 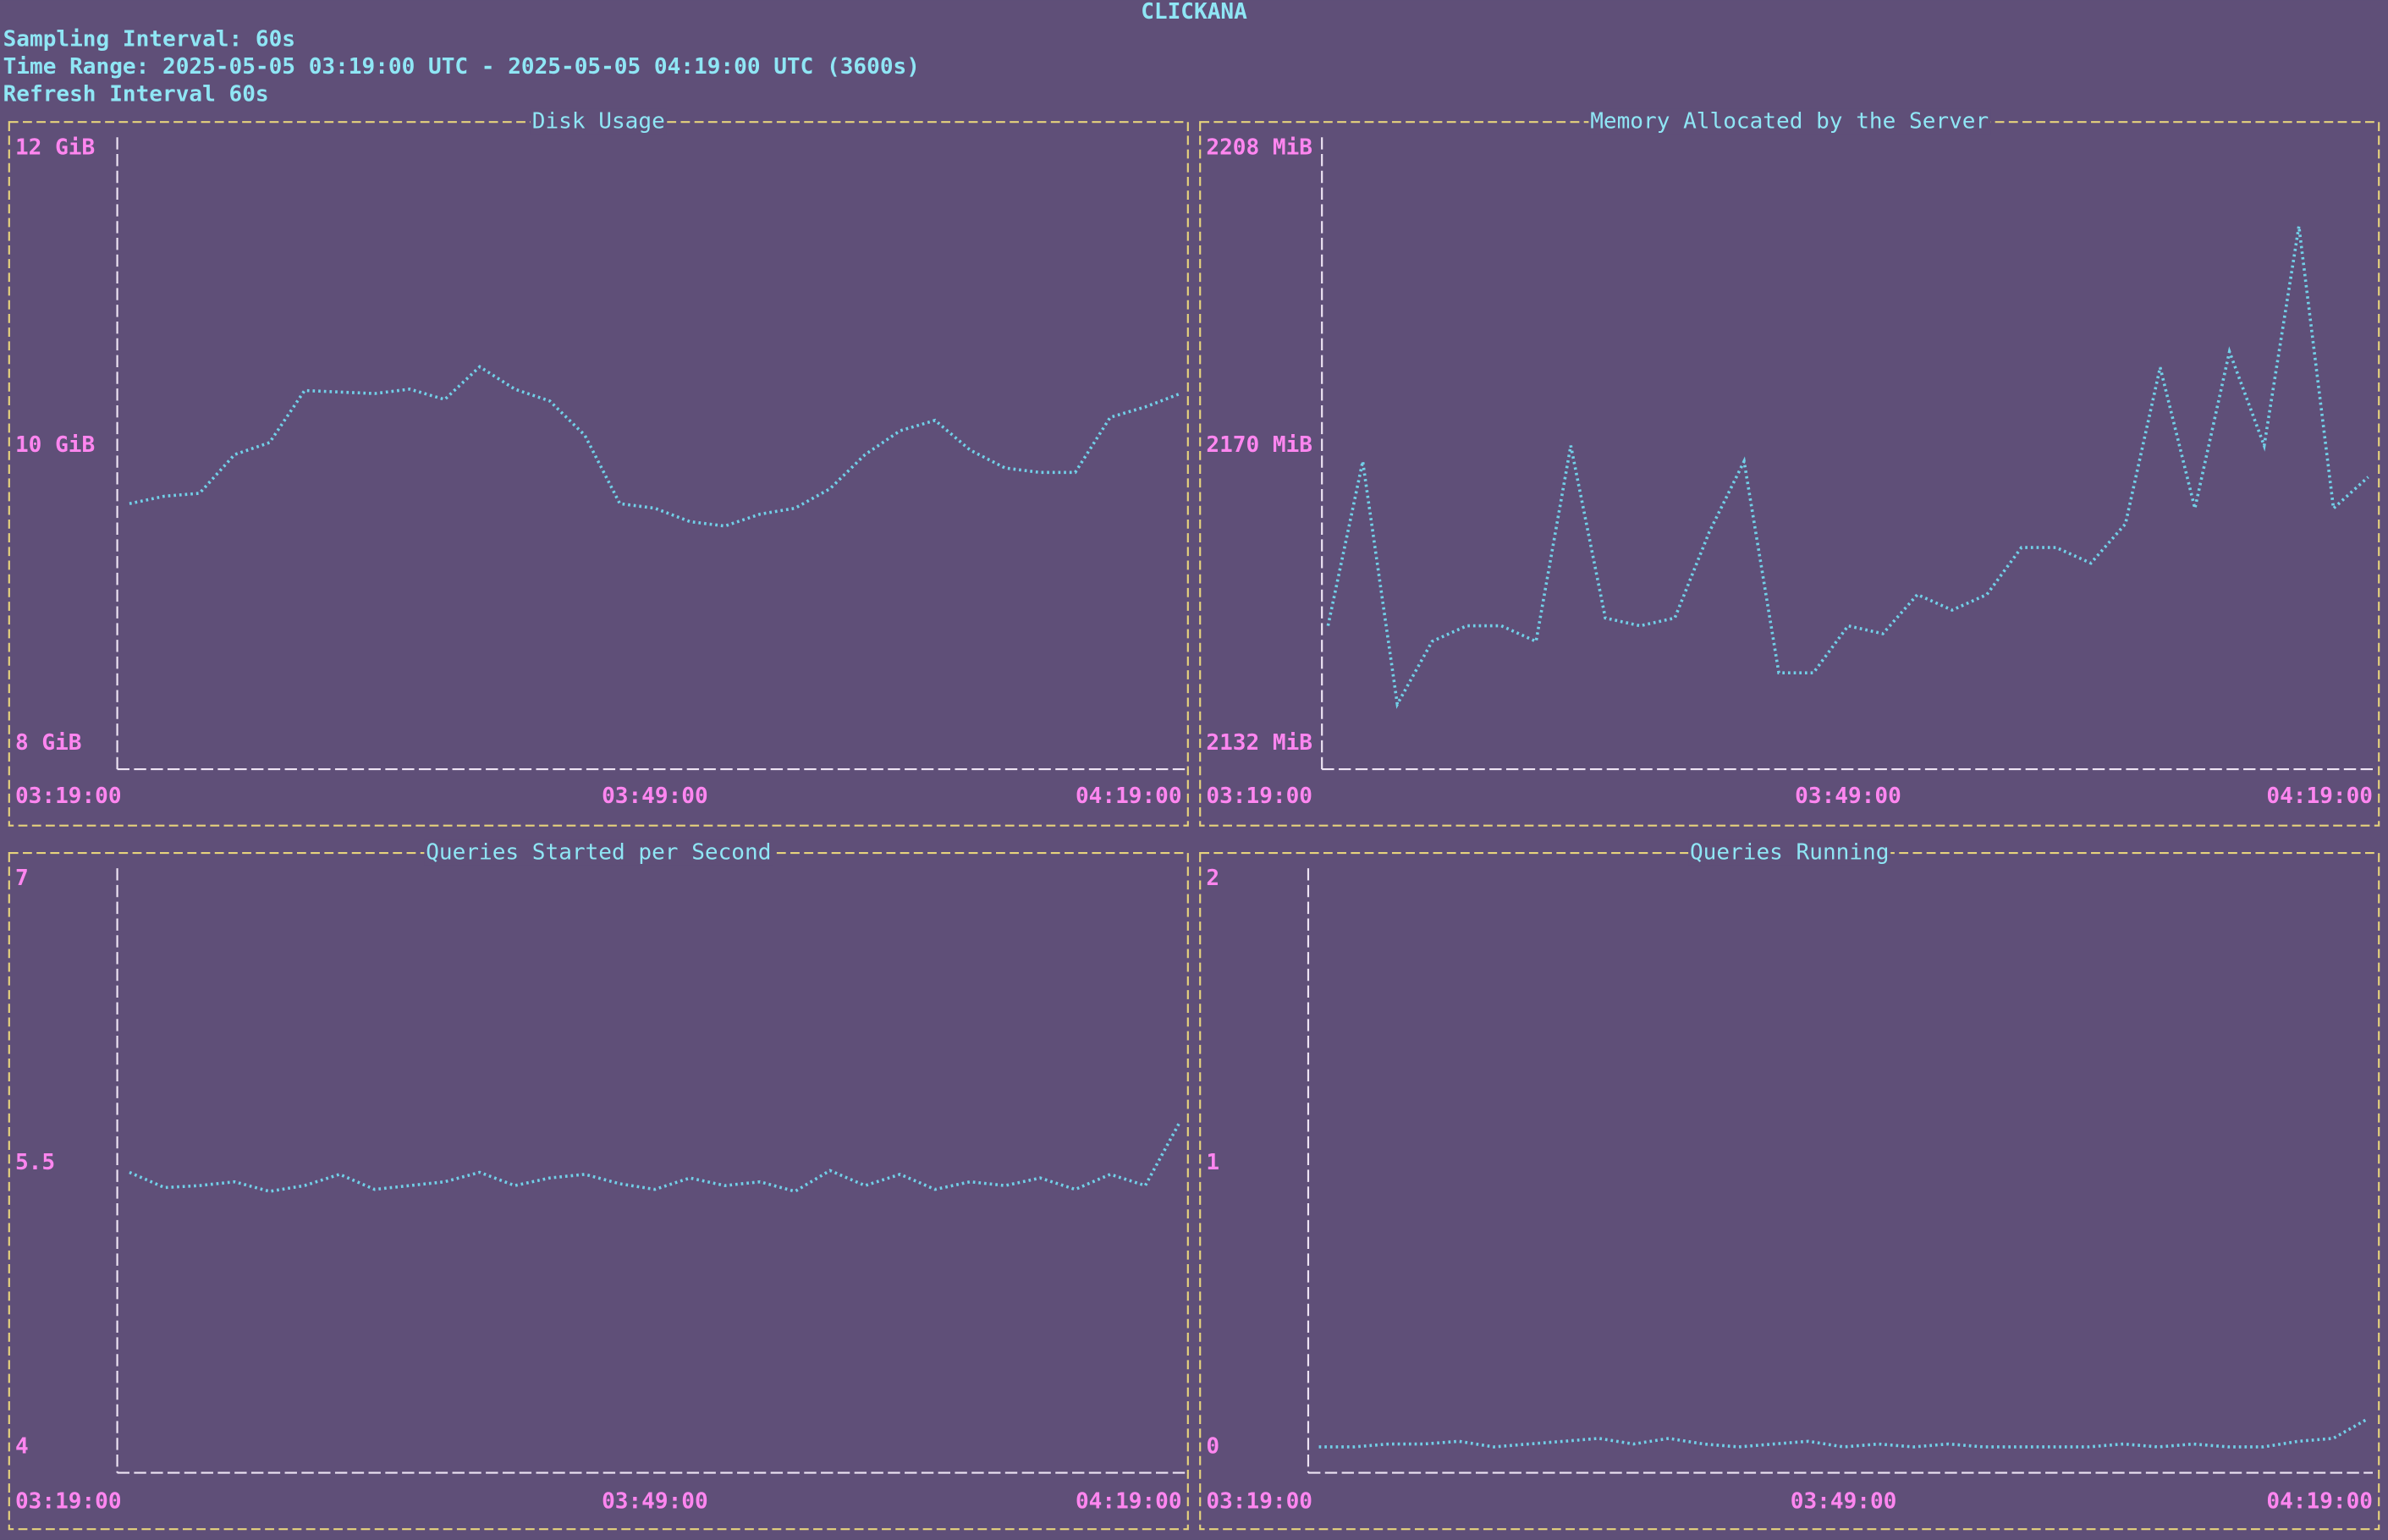 What do you see at coordinates (1194, 12) in the screenshot?
I see `app-title: CLICKANA` at bounding box center [1194, 12].